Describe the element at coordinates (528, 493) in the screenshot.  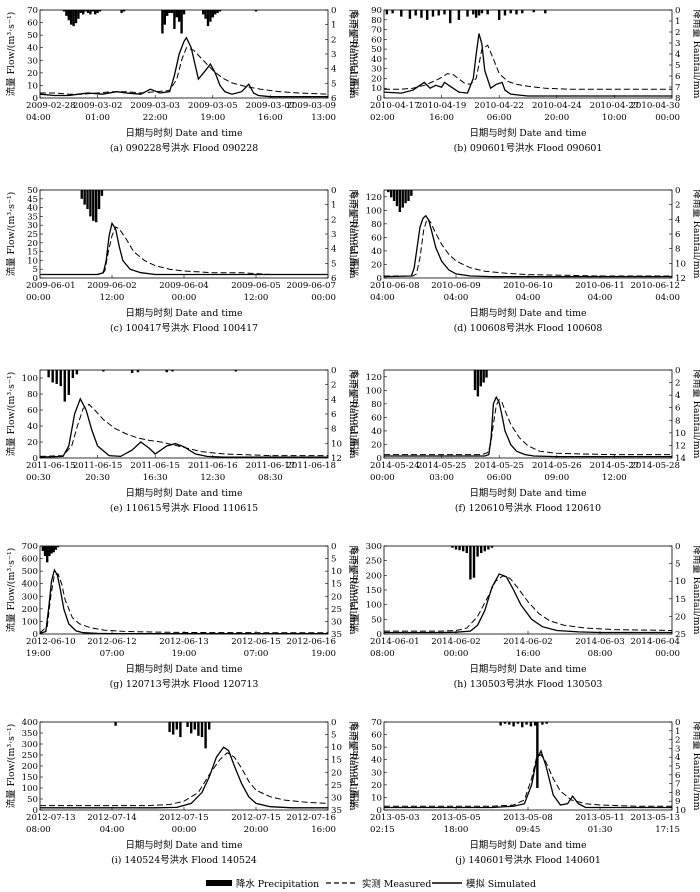
I see `chart-f-x-axis-label: 日期与时刻 Date and time` at that location.